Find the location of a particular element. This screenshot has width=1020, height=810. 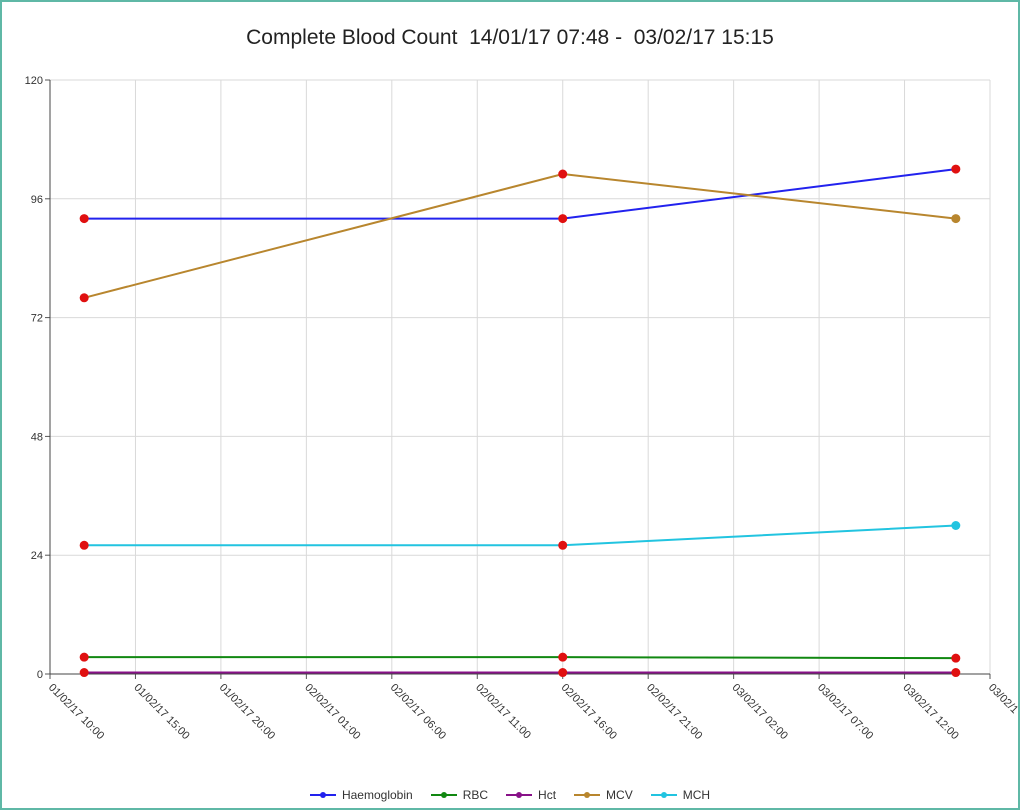

x-tick-label: 02/02/17 16:00 is located at coordinates (589, 712).